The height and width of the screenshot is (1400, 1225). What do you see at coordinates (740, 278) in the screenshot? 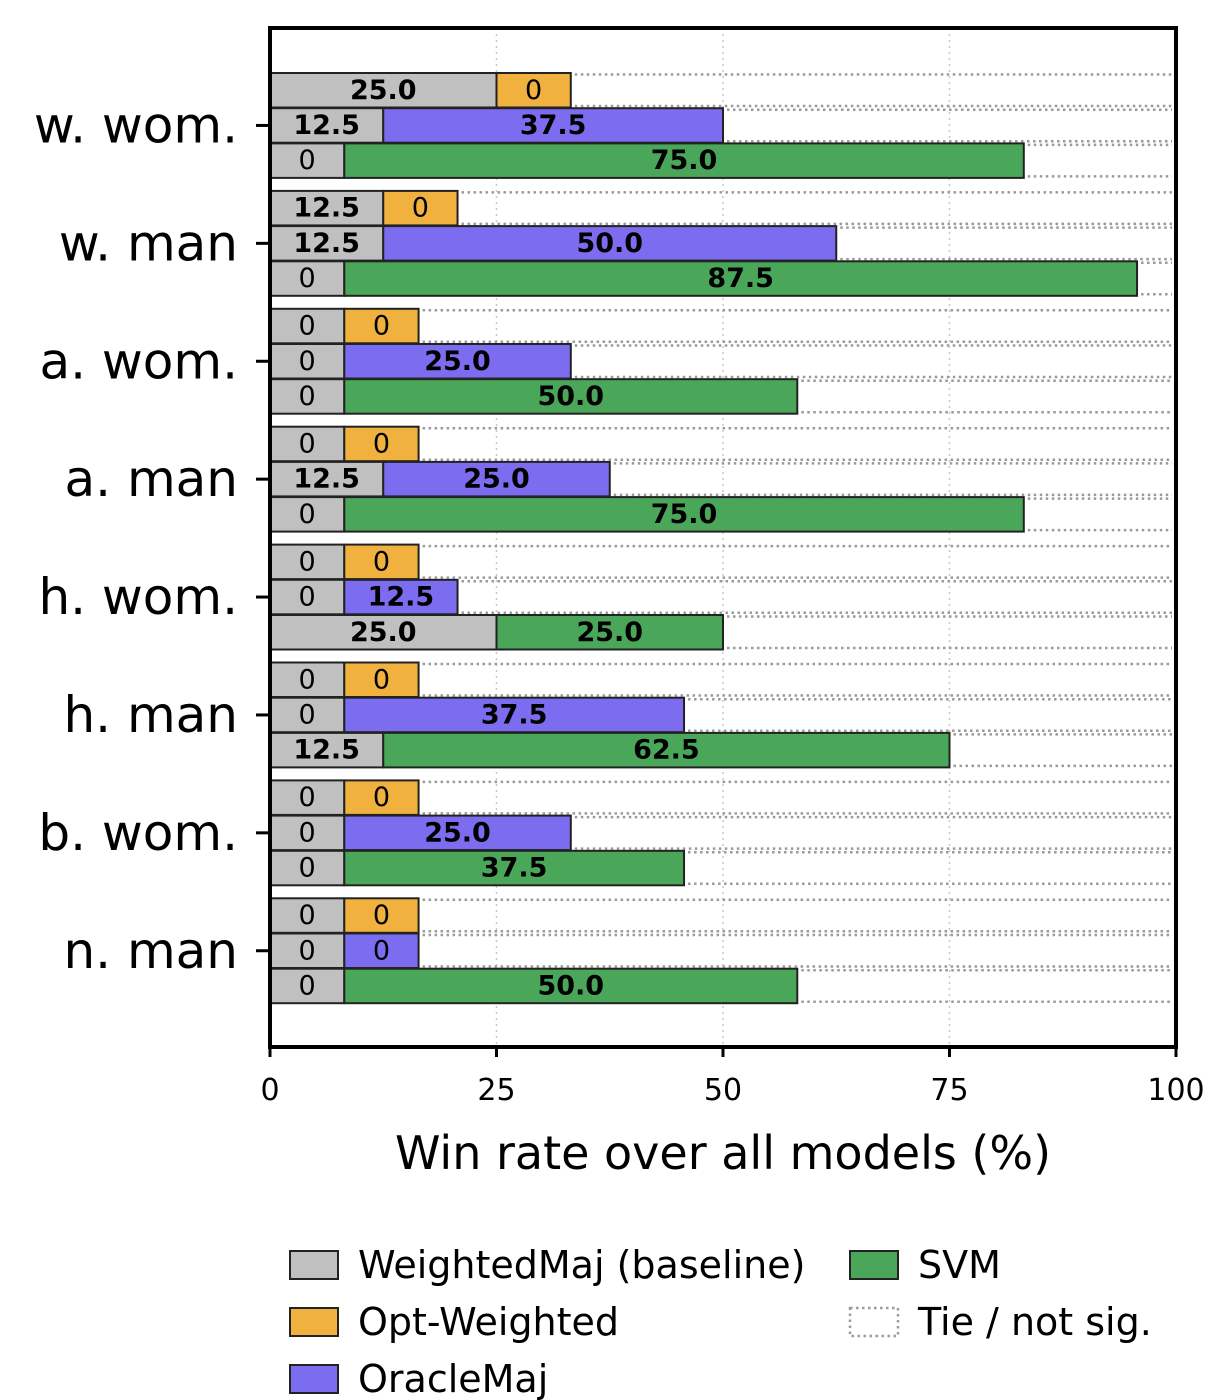
I see `bar-method-label: 87.5` at bounding box center [740, 278].